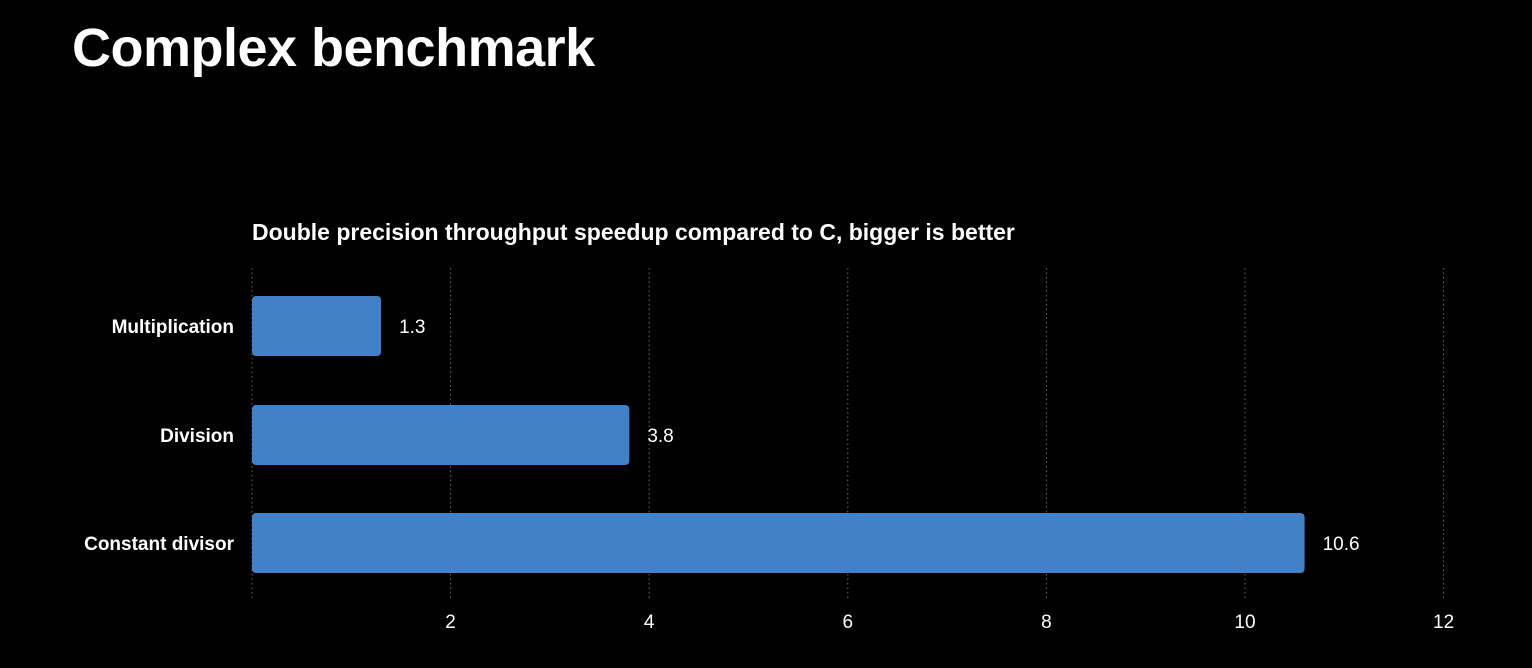 Image resolution: width=1532 pixels, height=668 pixels. Describe the element at coordinates (1443, 622) in the screenshot. I see `x-tick-label: 12` at that location.